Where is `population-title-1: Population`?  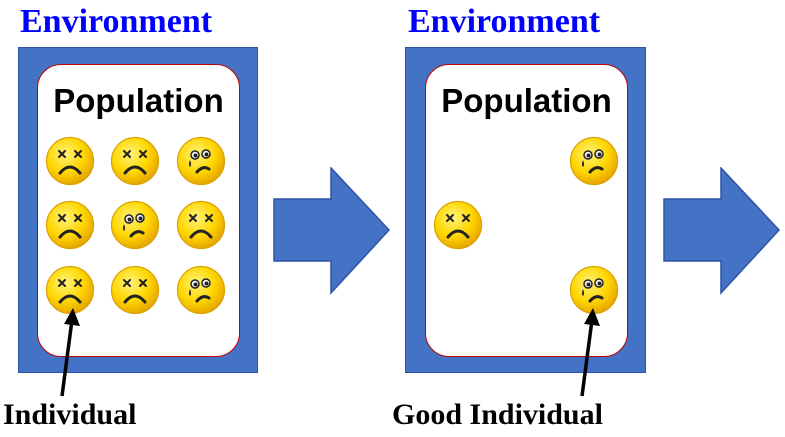 population-title-1: Population is located at coordinates (138, 100).